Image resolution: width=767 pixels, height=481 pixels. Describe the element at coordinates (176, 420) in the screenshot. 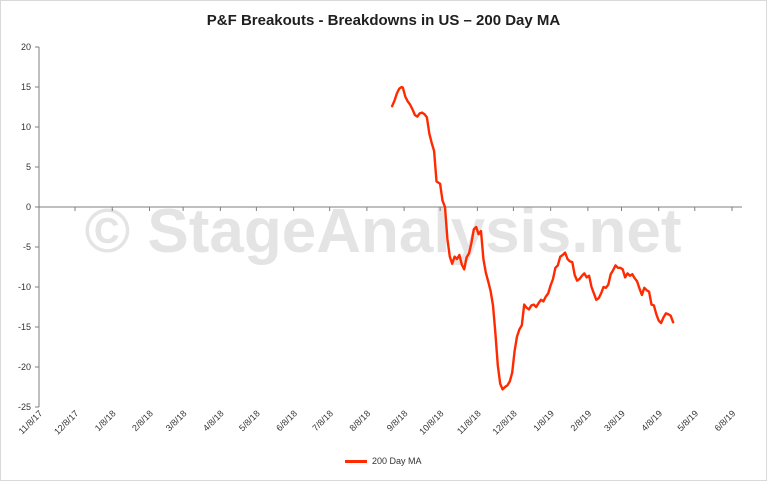

I see `x-tick-label: 3/8/18` at that location.